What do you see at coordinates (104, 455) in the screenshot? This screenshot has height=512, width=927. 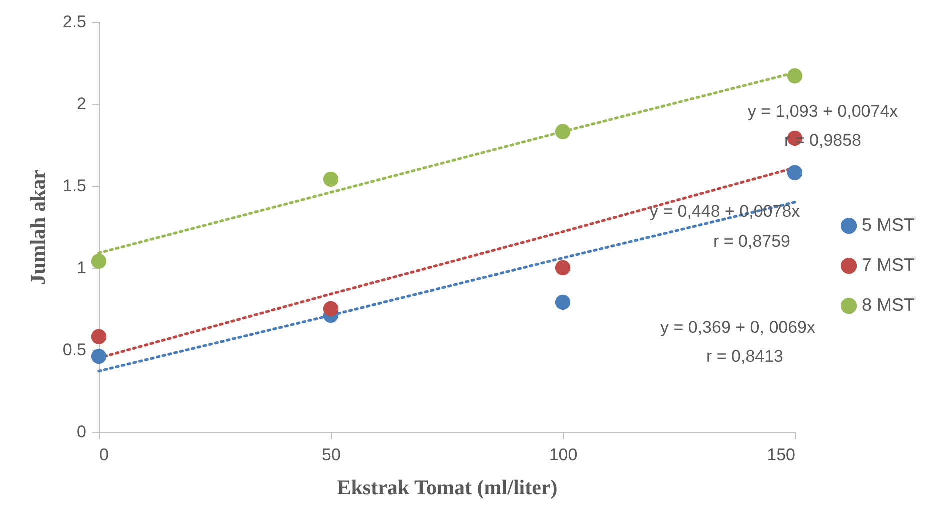 I see `x-tick-label: 0` at bounding box center [104, 455].